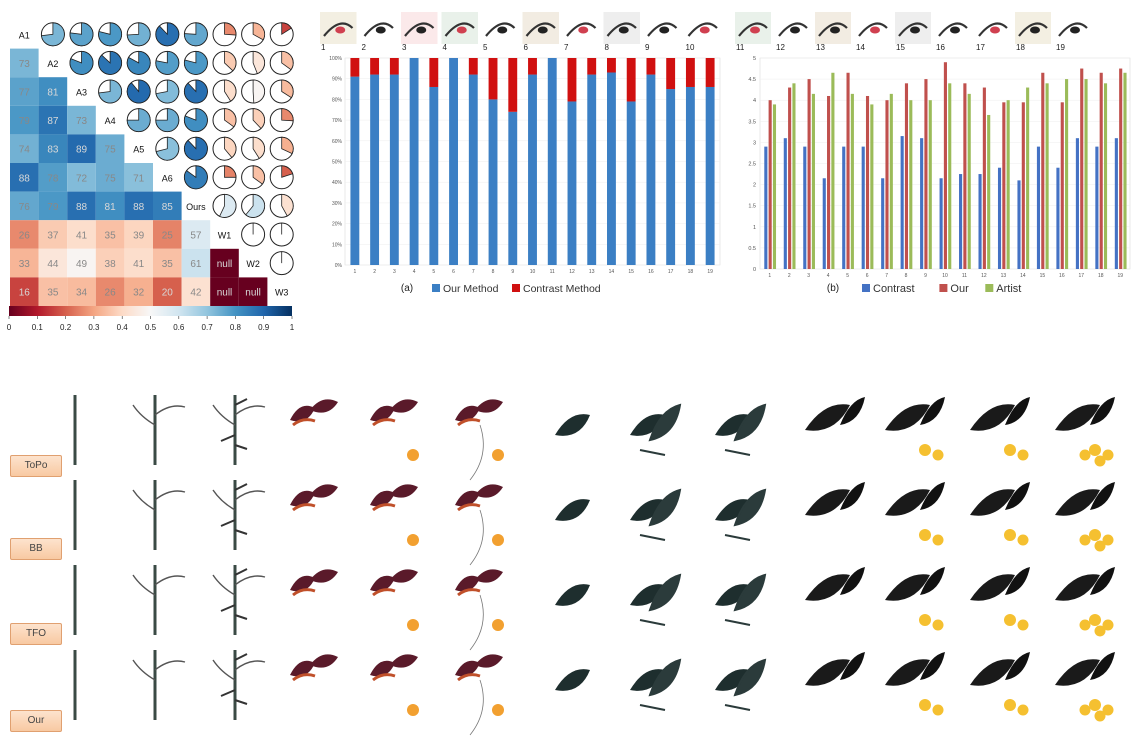  What do you see at coordinates (631, 272) in the screenshot?
I see `x-tick-label: 15` at bounding box center [631, 272].